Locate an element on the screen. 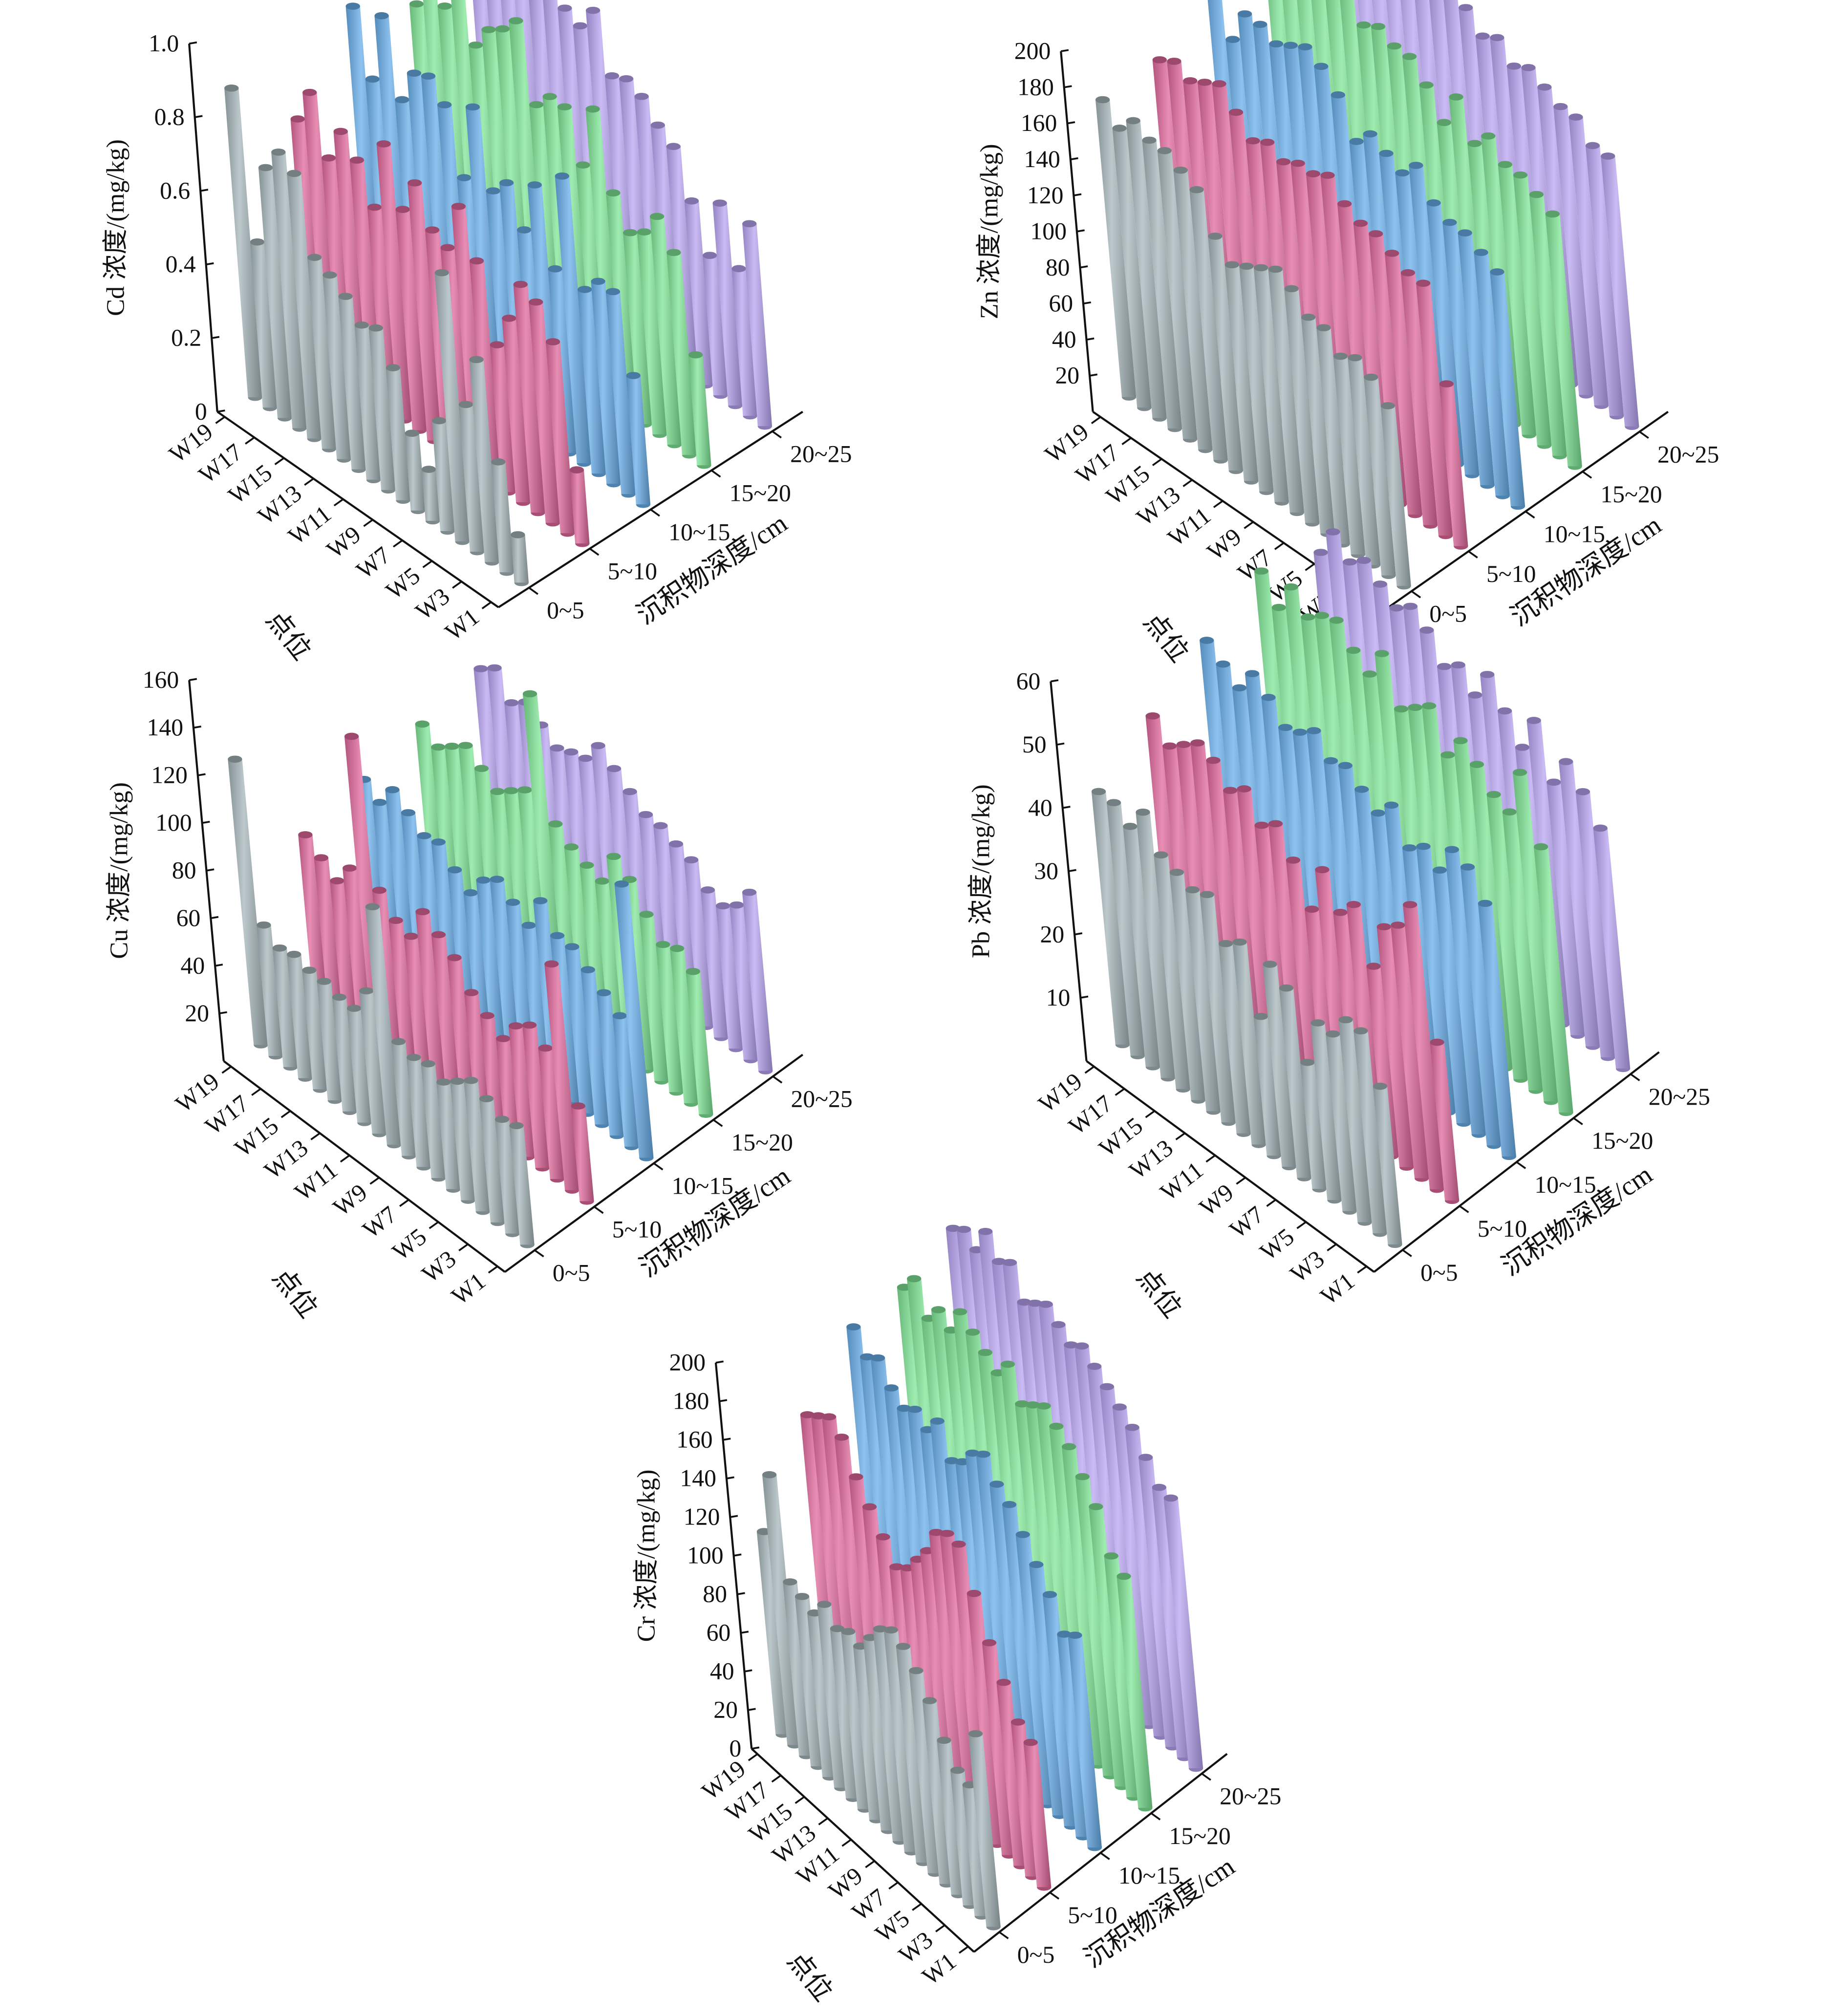 This screenshot has width=1847, height=2016. bar-W4-0~5 is located at coordinates (471, 478).